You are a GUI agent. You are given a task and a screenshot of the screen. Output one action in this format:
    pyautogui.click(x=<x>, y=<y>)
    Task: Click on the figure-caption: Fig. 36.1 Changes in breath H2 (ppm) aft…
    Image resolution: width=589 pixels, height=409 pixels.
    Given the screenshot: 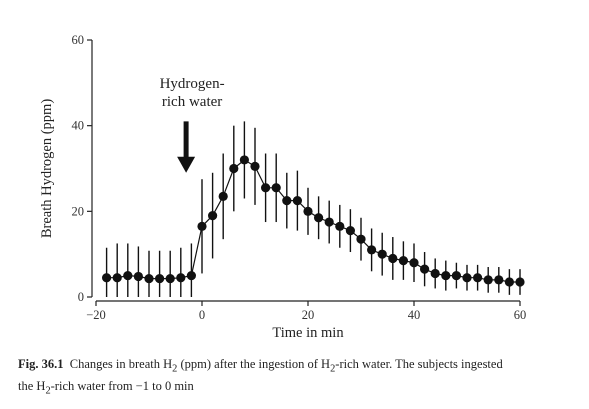 What is the action you would take?
    pyautogui.click(x=298, y=377)
    